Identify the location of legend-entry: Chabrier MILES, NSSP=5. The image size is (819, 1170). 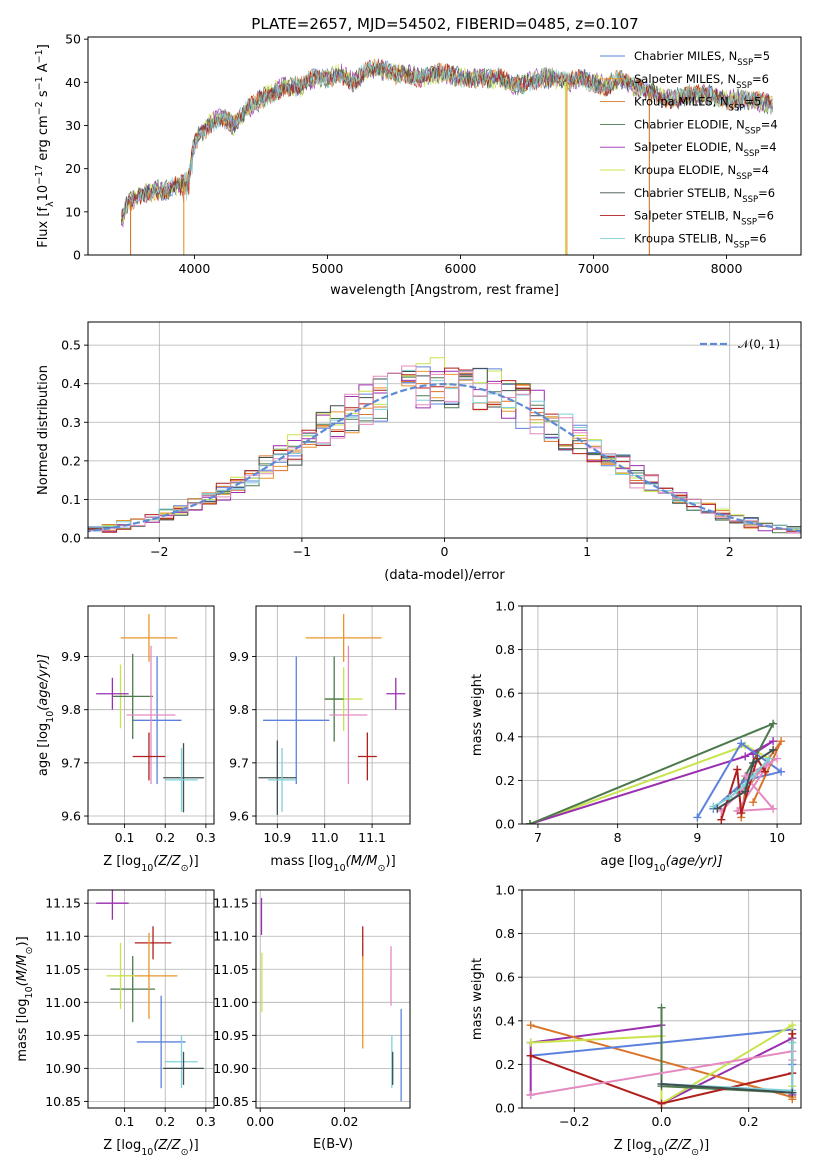
(702, 58).